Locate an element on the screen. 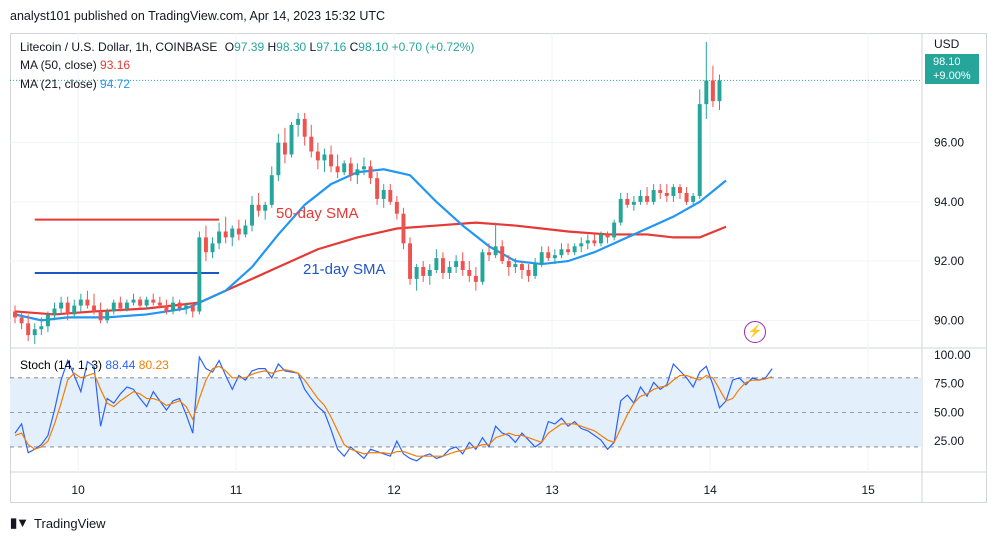 The height and width of the screenshot is (542, 996). x-tick-label: 15 is located at coordinates (868, 490).